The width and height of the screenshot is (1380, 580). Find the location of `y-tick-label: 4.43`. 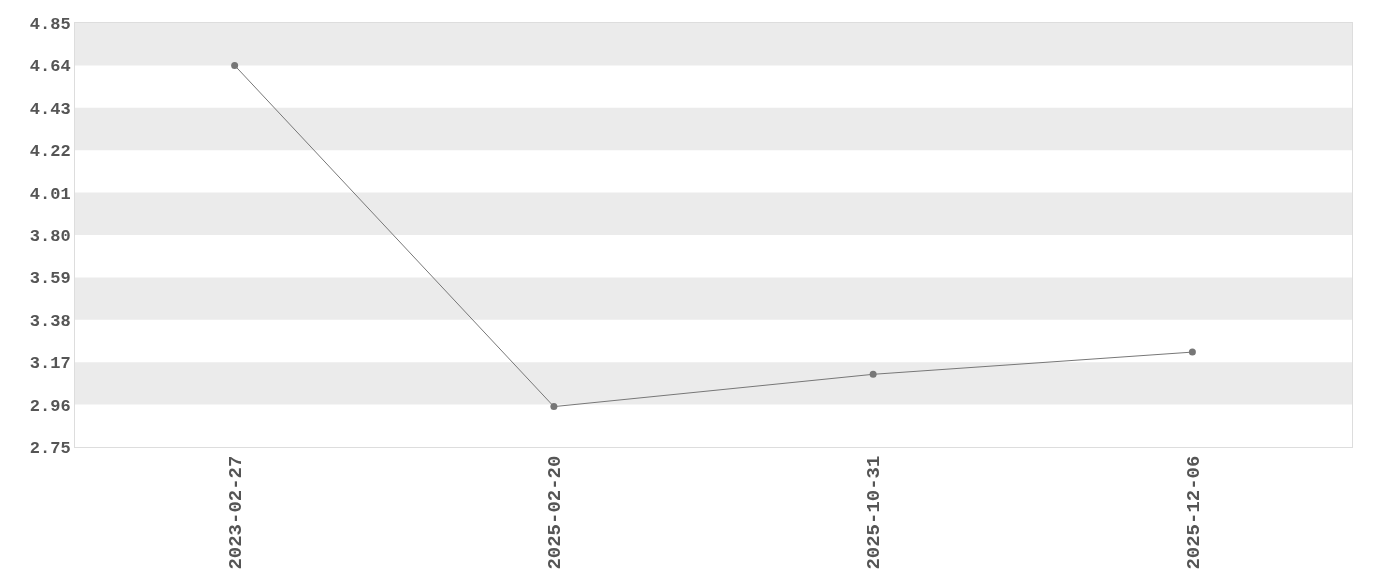

y-tick-label: 4.43 is located at coordinates (50, 109).